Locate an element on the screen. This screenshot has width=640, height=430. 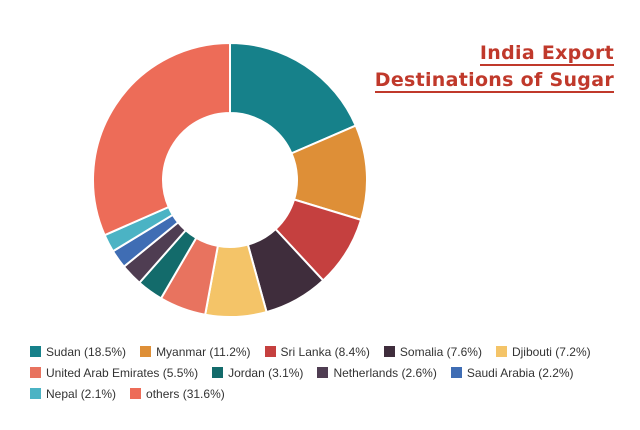
legend-label-7: Netherlands (2.6%) is located at coordinates (385, 372).